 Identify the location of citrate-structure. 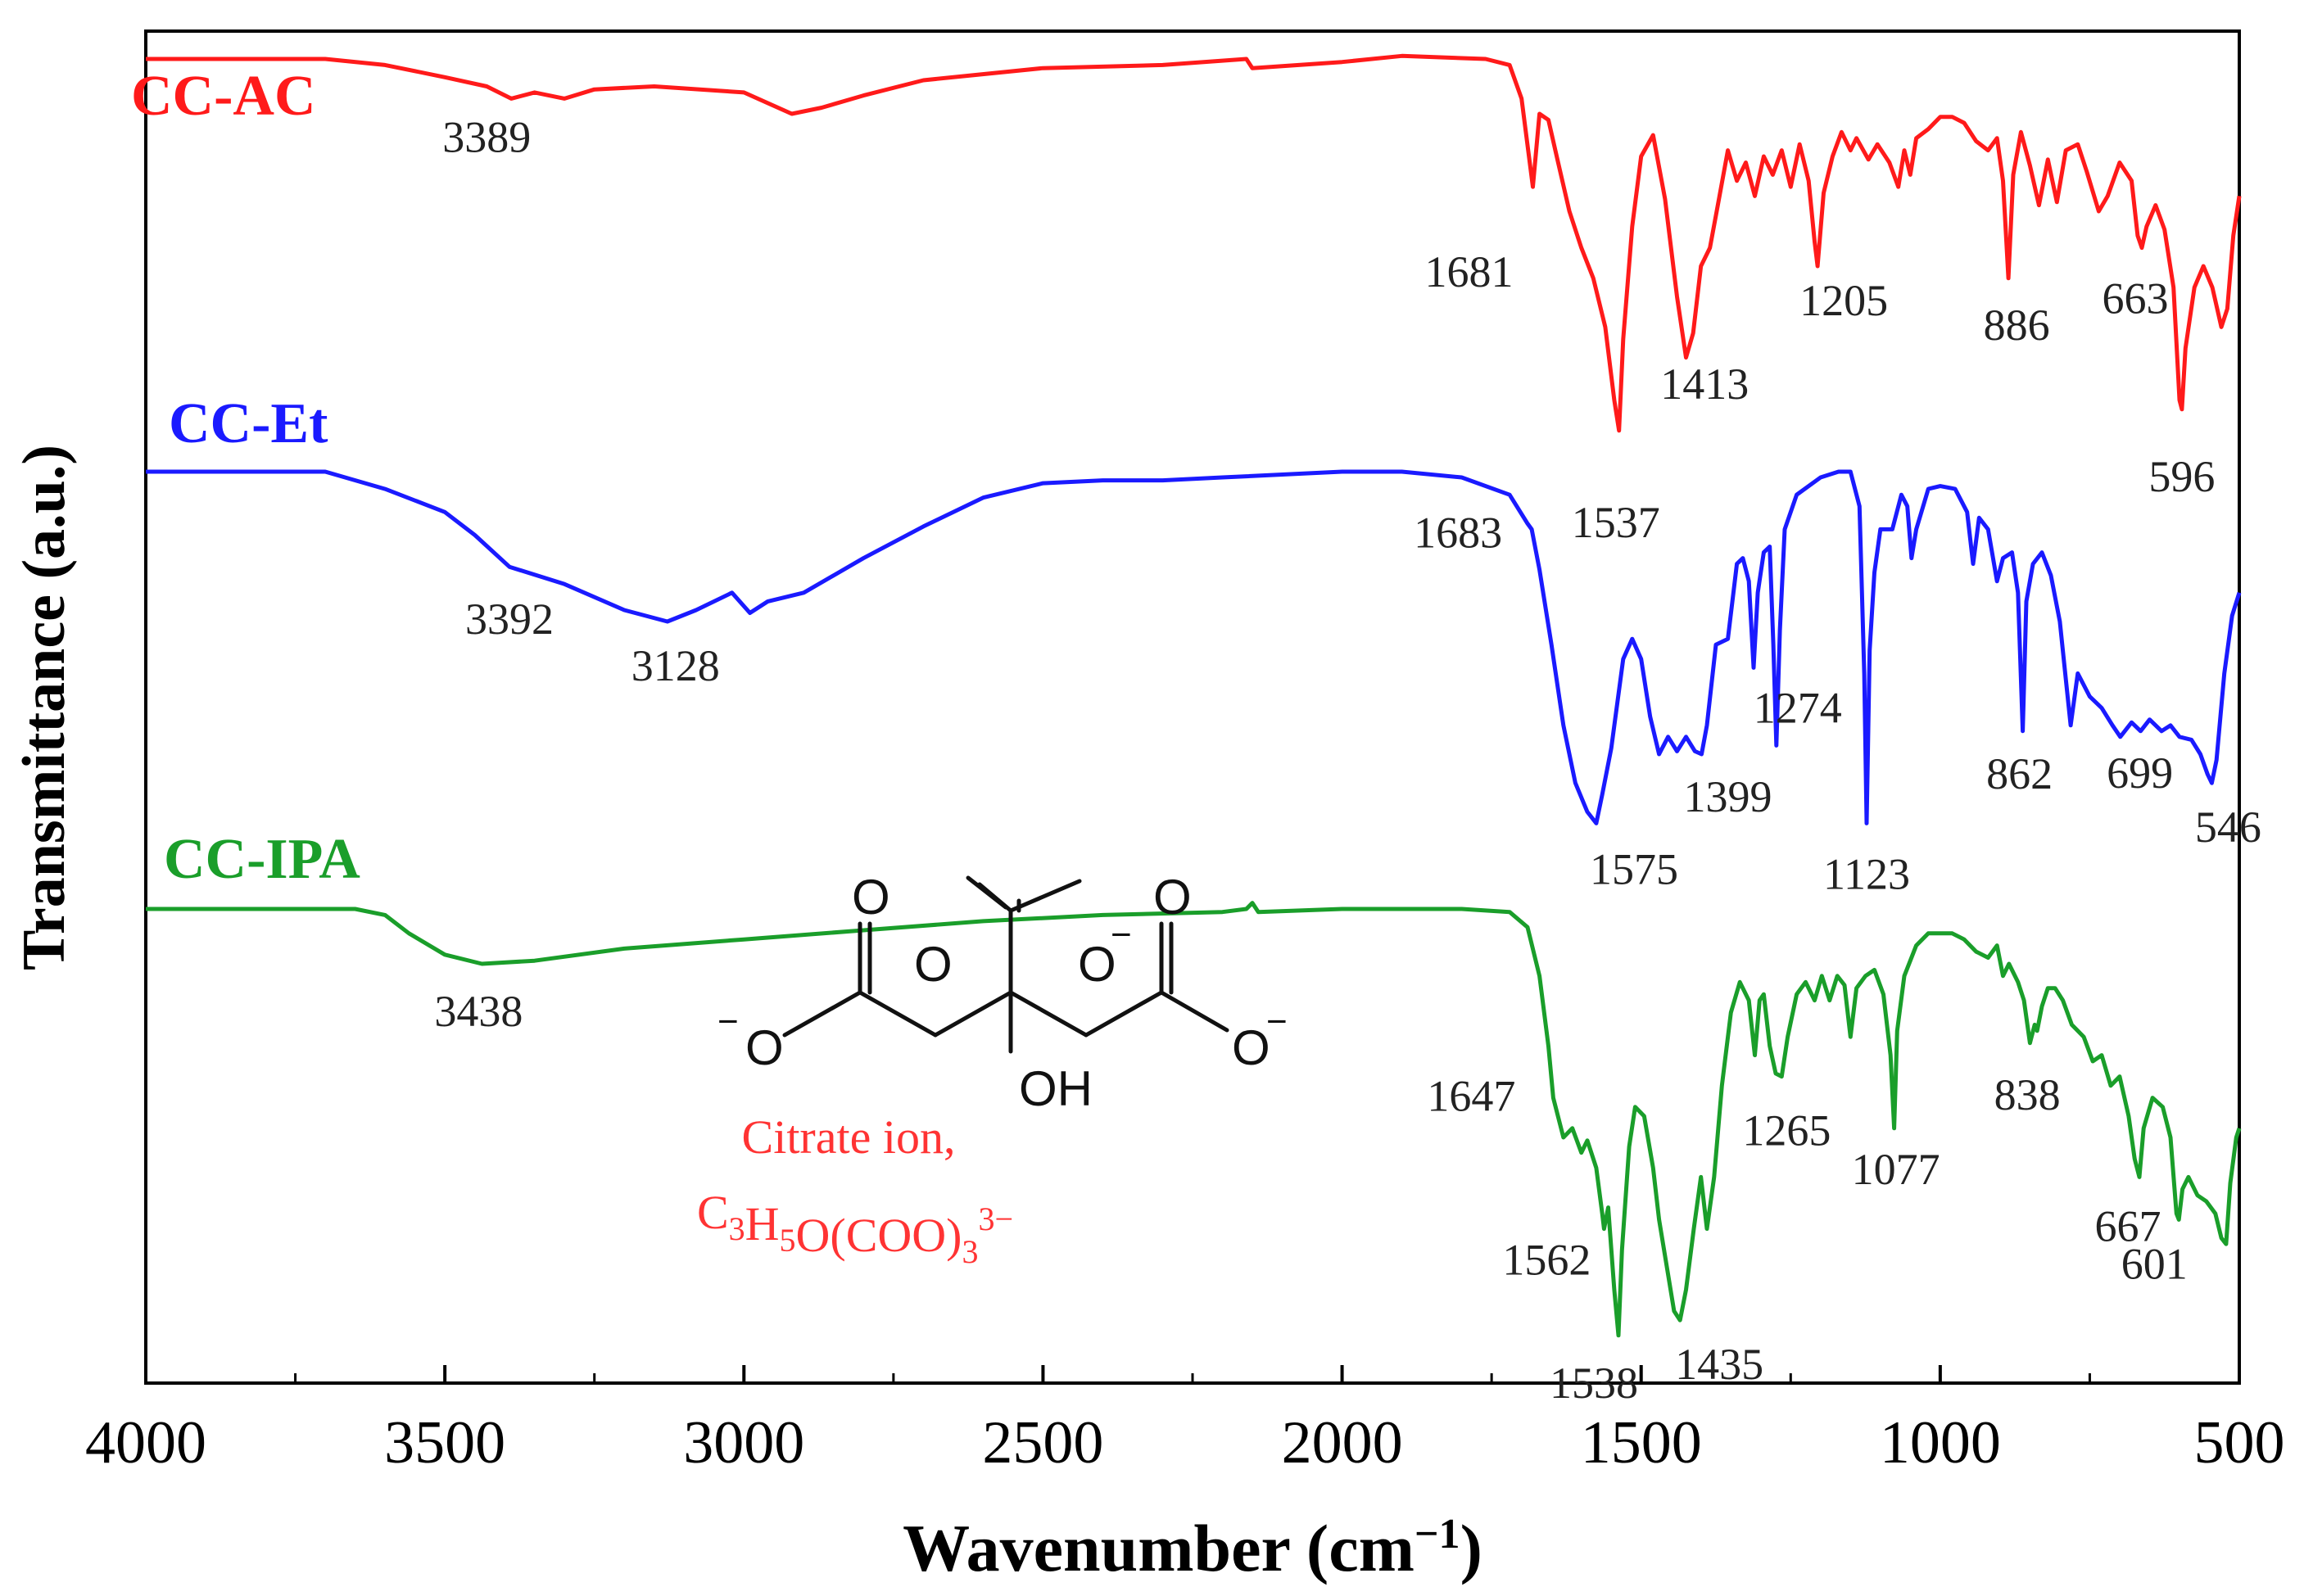
(1005, 964).